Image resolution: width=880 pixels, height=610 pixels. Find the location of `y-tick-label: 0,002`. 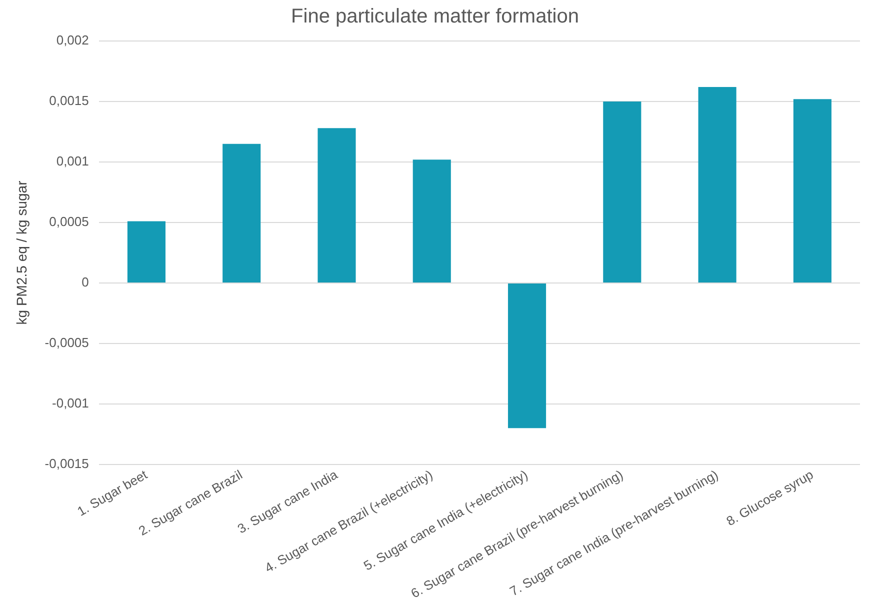

y-tick-label: 0,002 is located at coordinates (72, 40).